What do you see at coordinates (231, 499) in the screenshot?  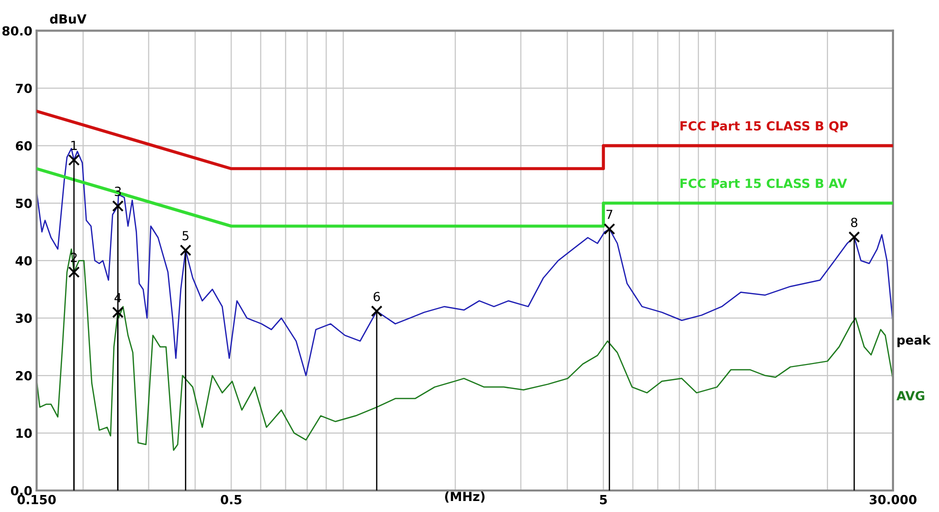 I see `x-tick-label: 0.5` at bounding box center [231, 499].